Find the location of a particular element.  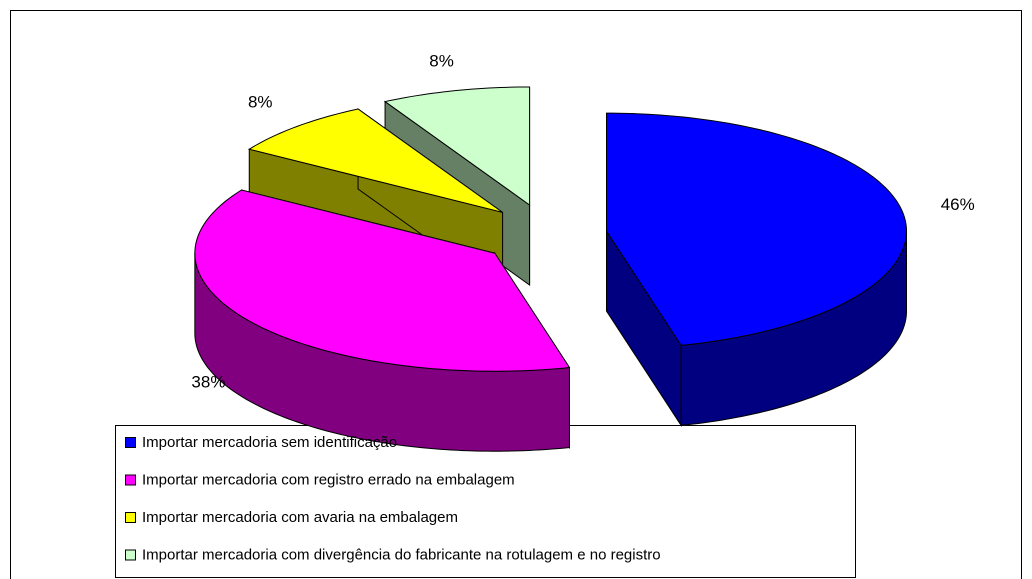

data-label: 38% is located at coordinates (208, 382).